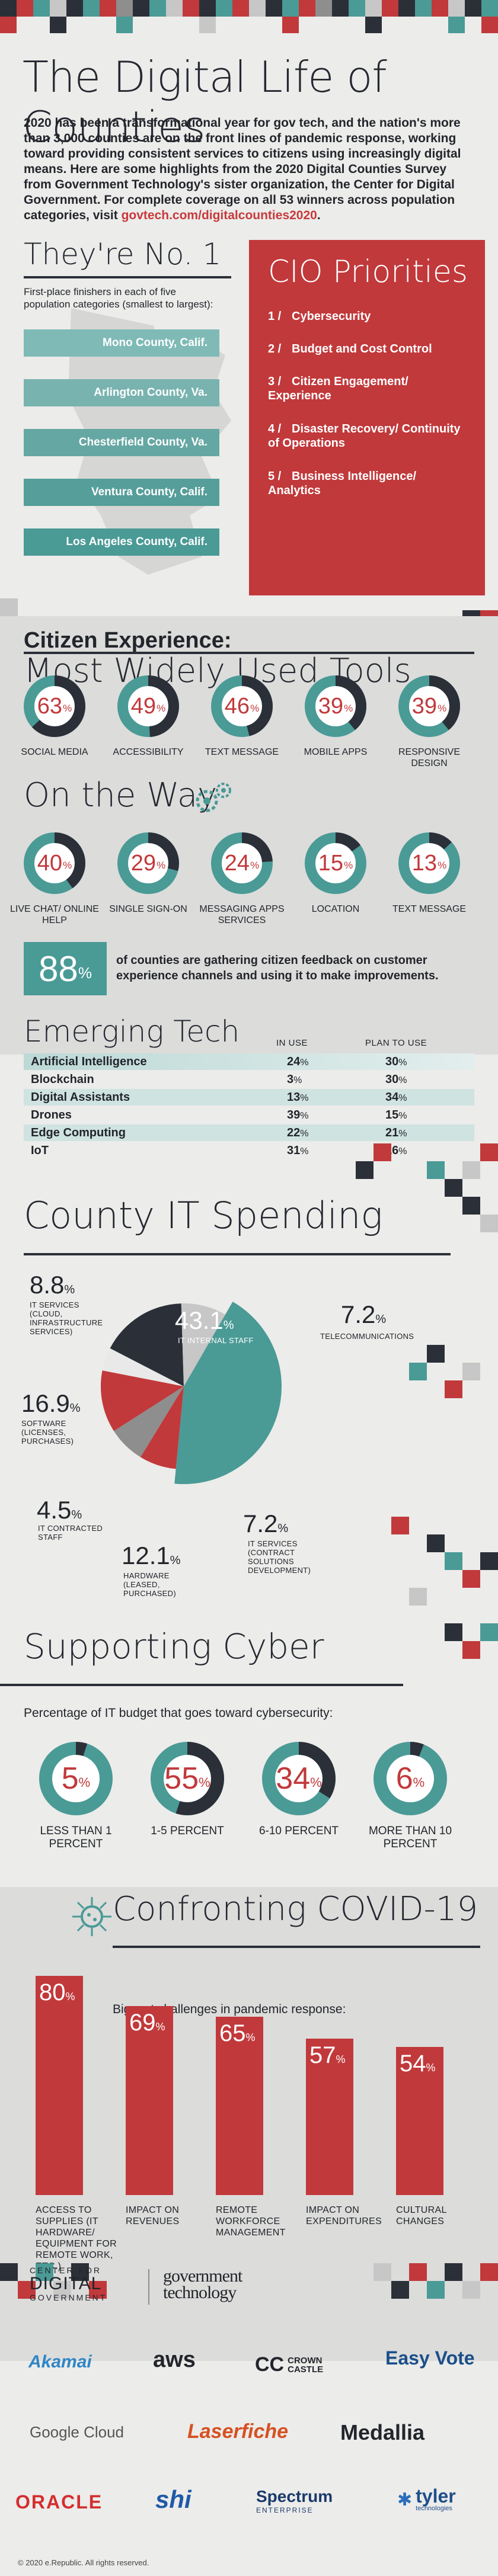 The width and height of the screenshot is (498, 2576). I want to click on most-used-value-2: 49%, so click(148, 706).